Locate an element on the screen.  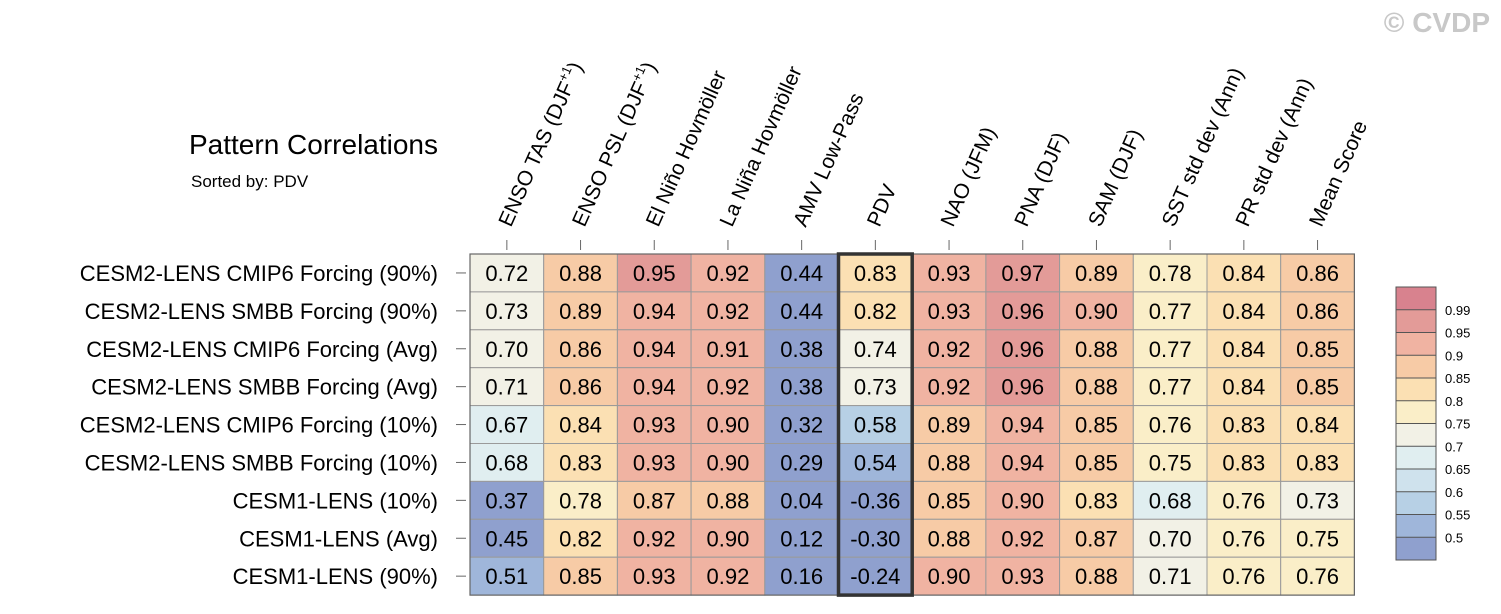
cell-value: 0.74 is located at coordinates (875, 349).